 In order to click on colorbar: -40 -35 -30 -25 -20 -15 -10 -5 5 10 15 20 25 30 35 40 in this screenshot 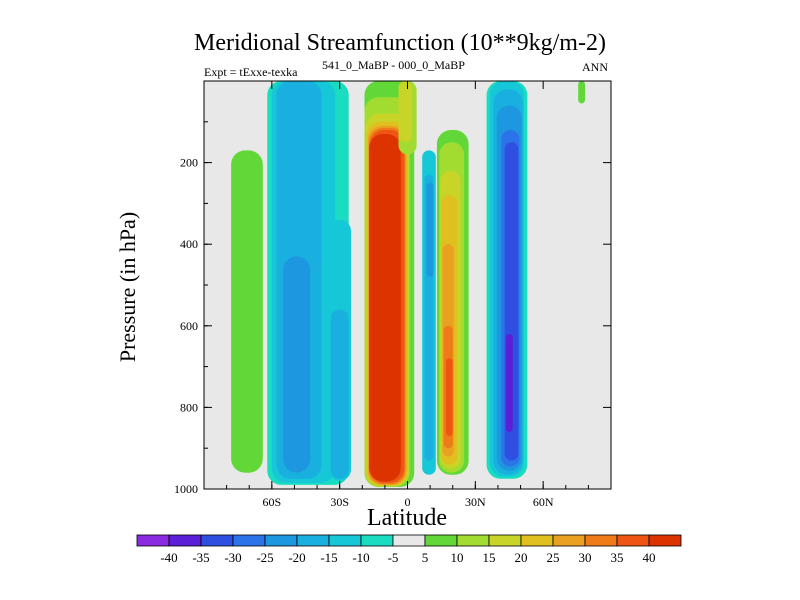, I will do `click(409, 549)`.